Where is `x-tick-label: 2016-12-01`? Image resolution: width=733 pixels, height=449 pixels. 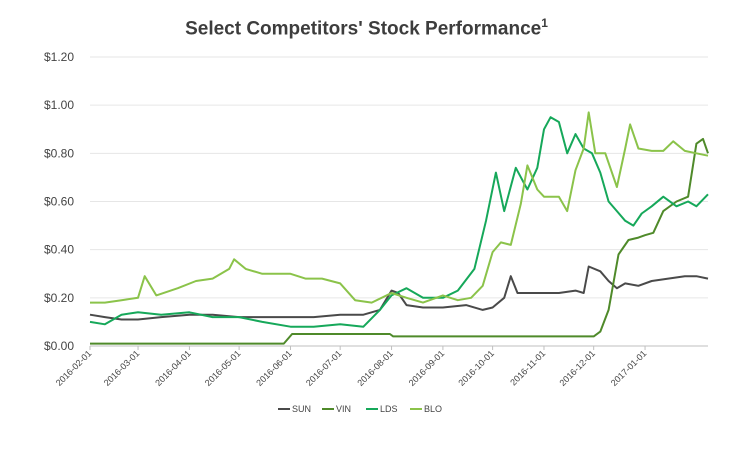
x-tick-label: 2016-12-01 is located at coordinates (577, 368).